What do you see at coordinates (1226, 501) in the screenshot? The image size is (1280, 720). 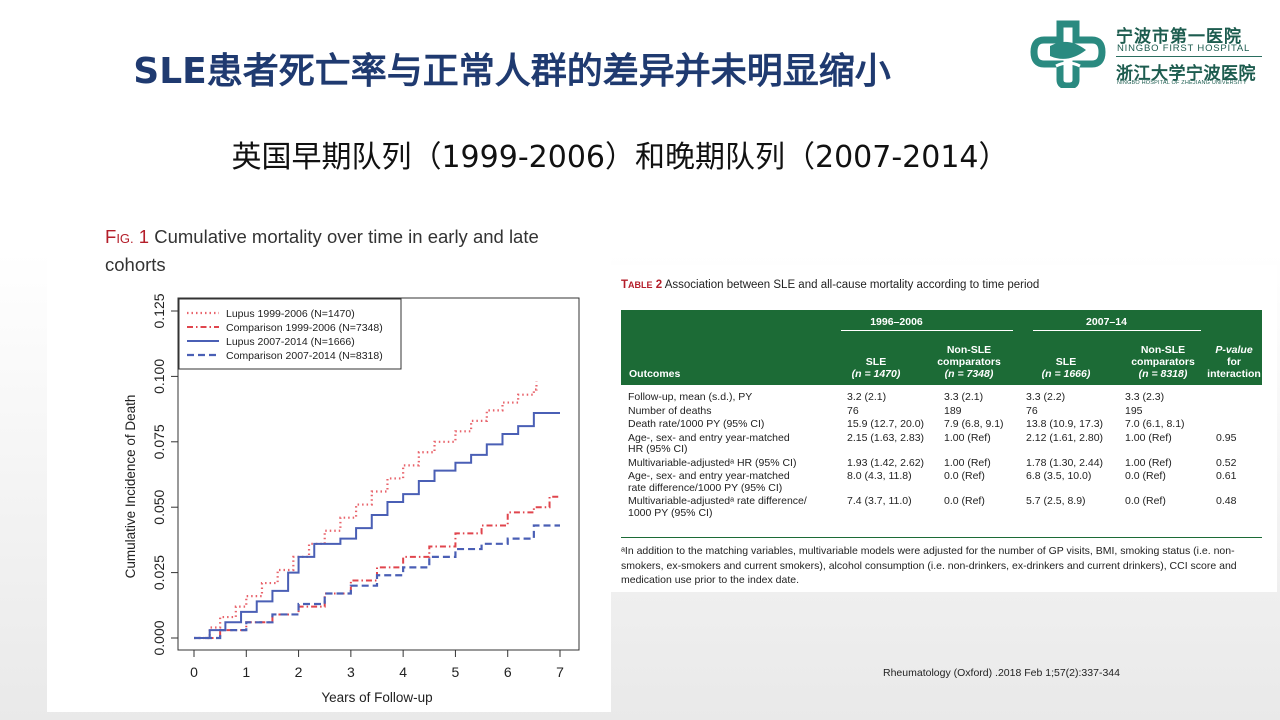 I see `table-cell: 0.48` at bounding box center [1226, 501].